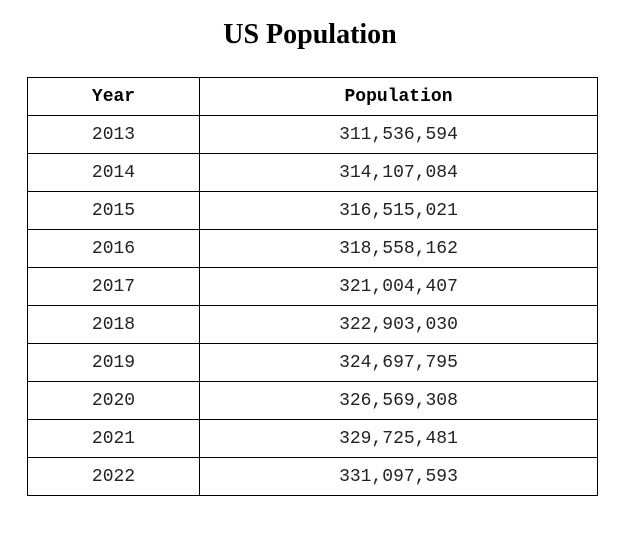 This screenshot has width=620, height=538. I want to click on year-cell: 2022, so click(113, 476).